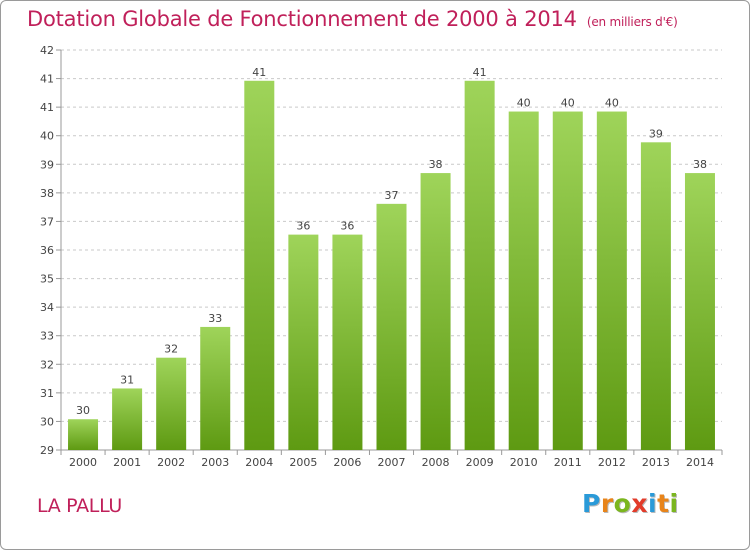 The image size is (750, 550). I want to click on x-tick-label: 2010, so click(524, 462).